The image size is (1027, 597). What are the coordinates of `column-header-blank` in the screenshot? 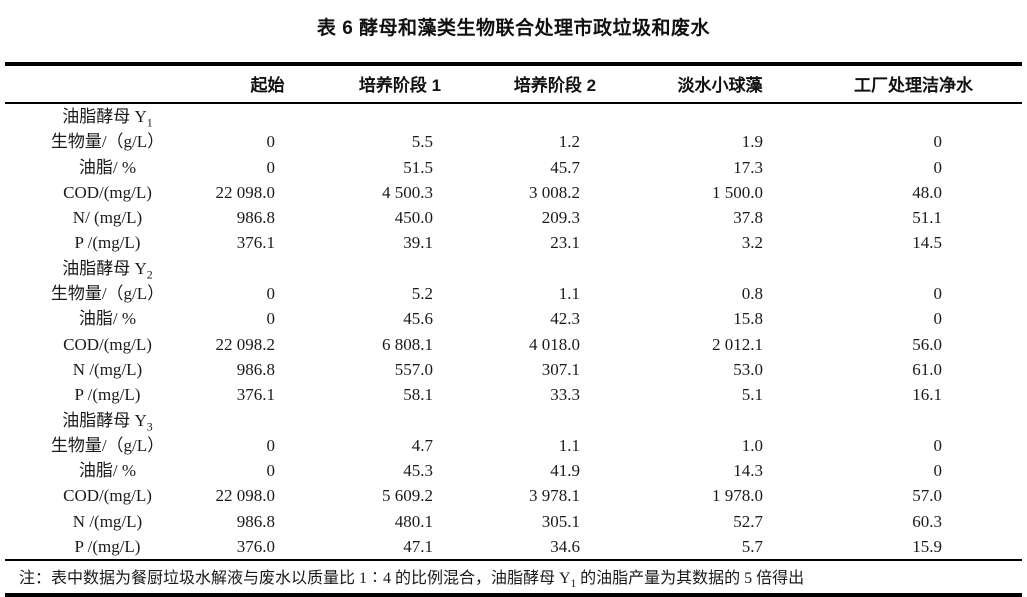 It's located at (107, 84).